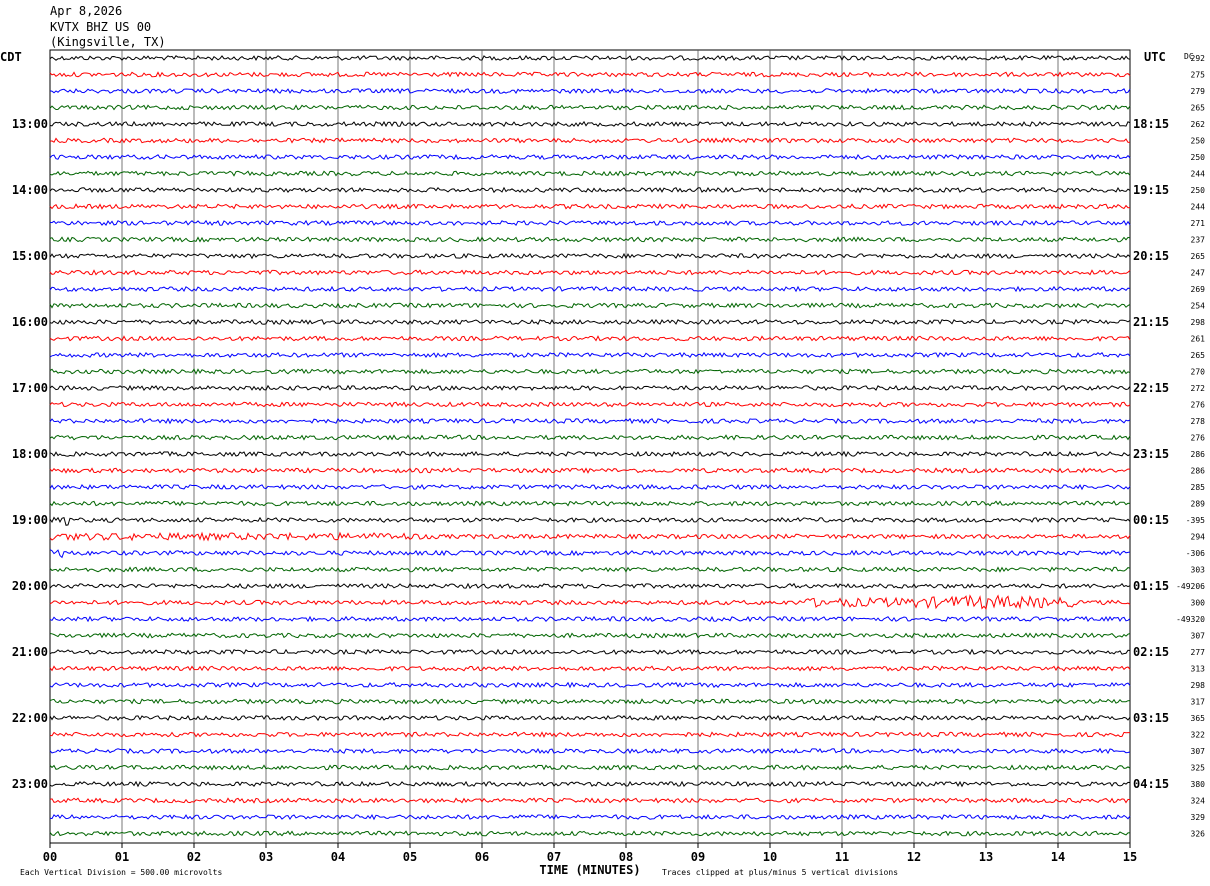 The width and height of the screenshot is (1210, 886). I want to click on utc-hour-label: 02:15, so click(1151, 652).